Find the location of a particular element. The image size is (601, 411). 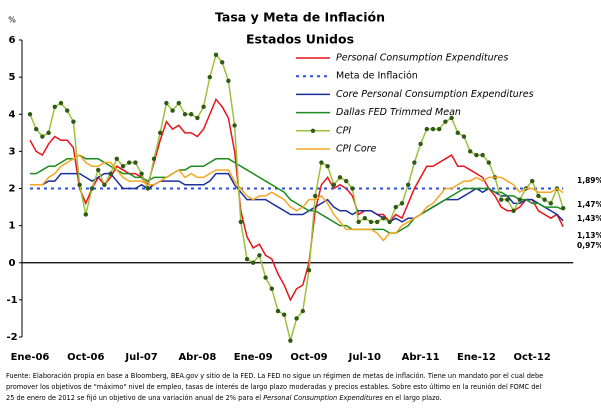

x-tick-label: Ene-06 is located at coordinates (30, 357).